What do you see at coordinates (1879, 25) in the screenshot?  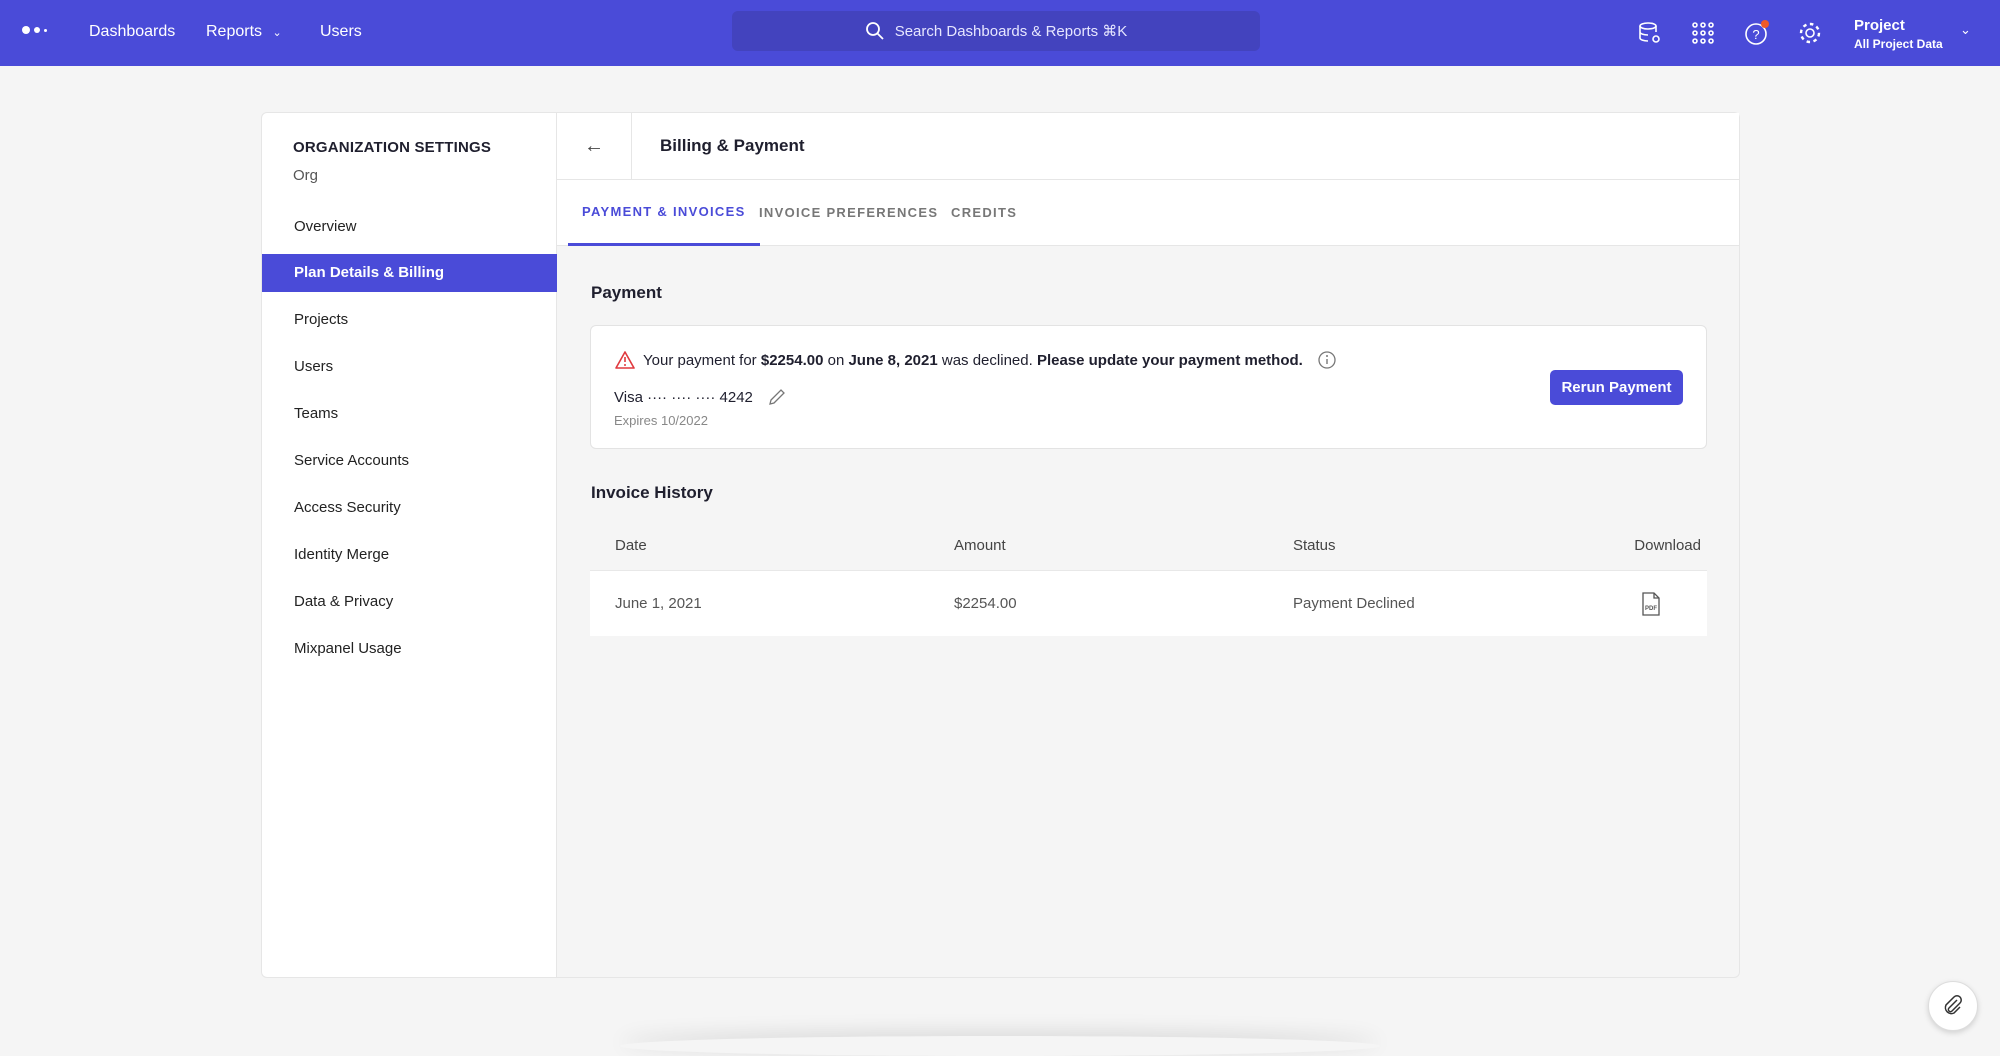 I see `project-label: Project` at bounding box center [1879, 25].